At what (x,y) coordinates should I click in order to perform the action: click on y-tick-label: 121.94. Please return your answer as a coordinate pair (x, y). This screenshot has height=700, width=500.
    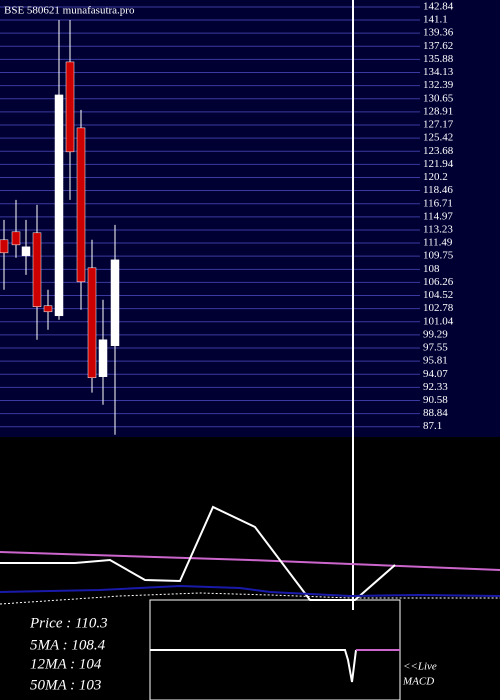
    Looking at the image, I should click on (438, 164).